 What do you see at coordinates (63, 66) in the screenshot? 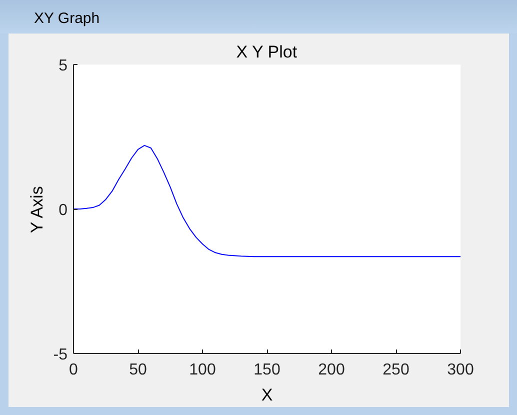
I see `y-tick-label: 5` at bounding box center [63, 66].